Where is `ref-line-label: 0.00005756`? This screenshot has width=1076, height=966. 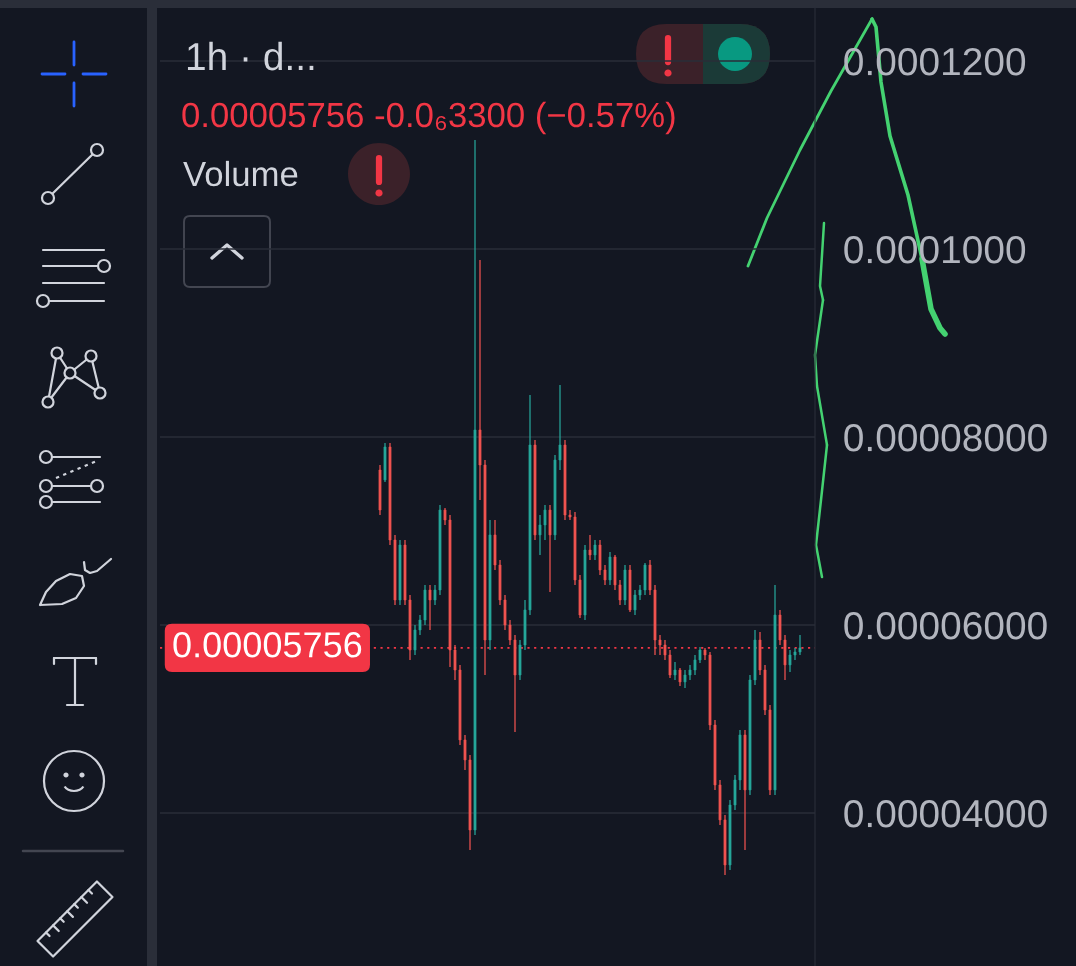 ref-line-label: 0.00005756 is located at coordinates (267, 645).